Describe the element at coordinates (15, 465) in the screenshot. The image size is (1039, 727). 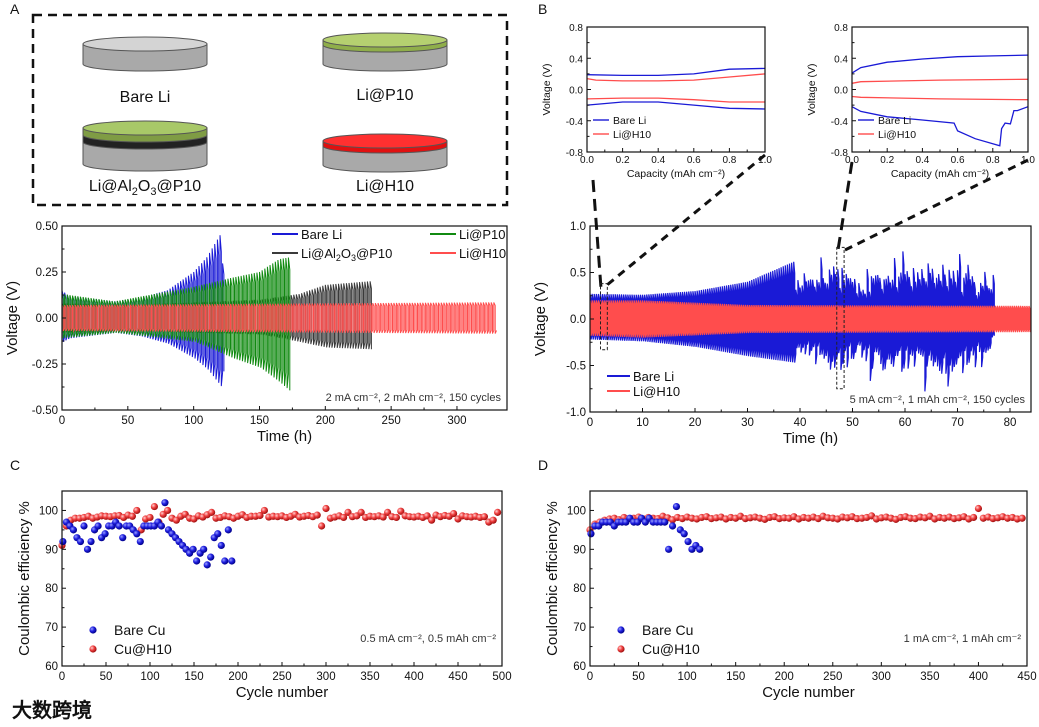
I see `panel-label-c: C` at that location.